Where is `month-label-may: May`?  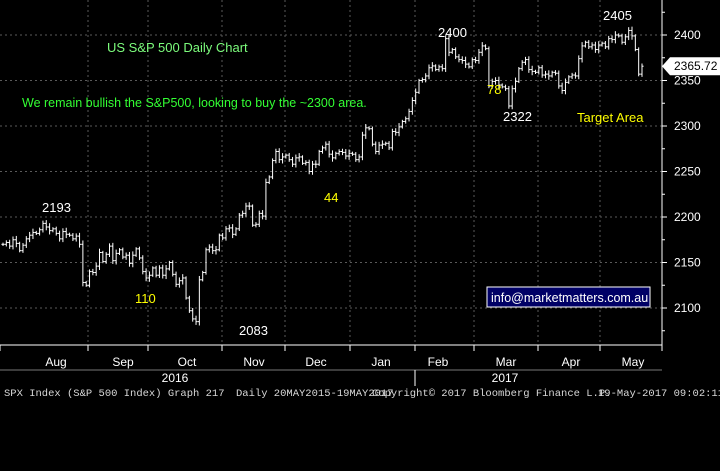 month-label-may: May is located at coordinates (633, 362).